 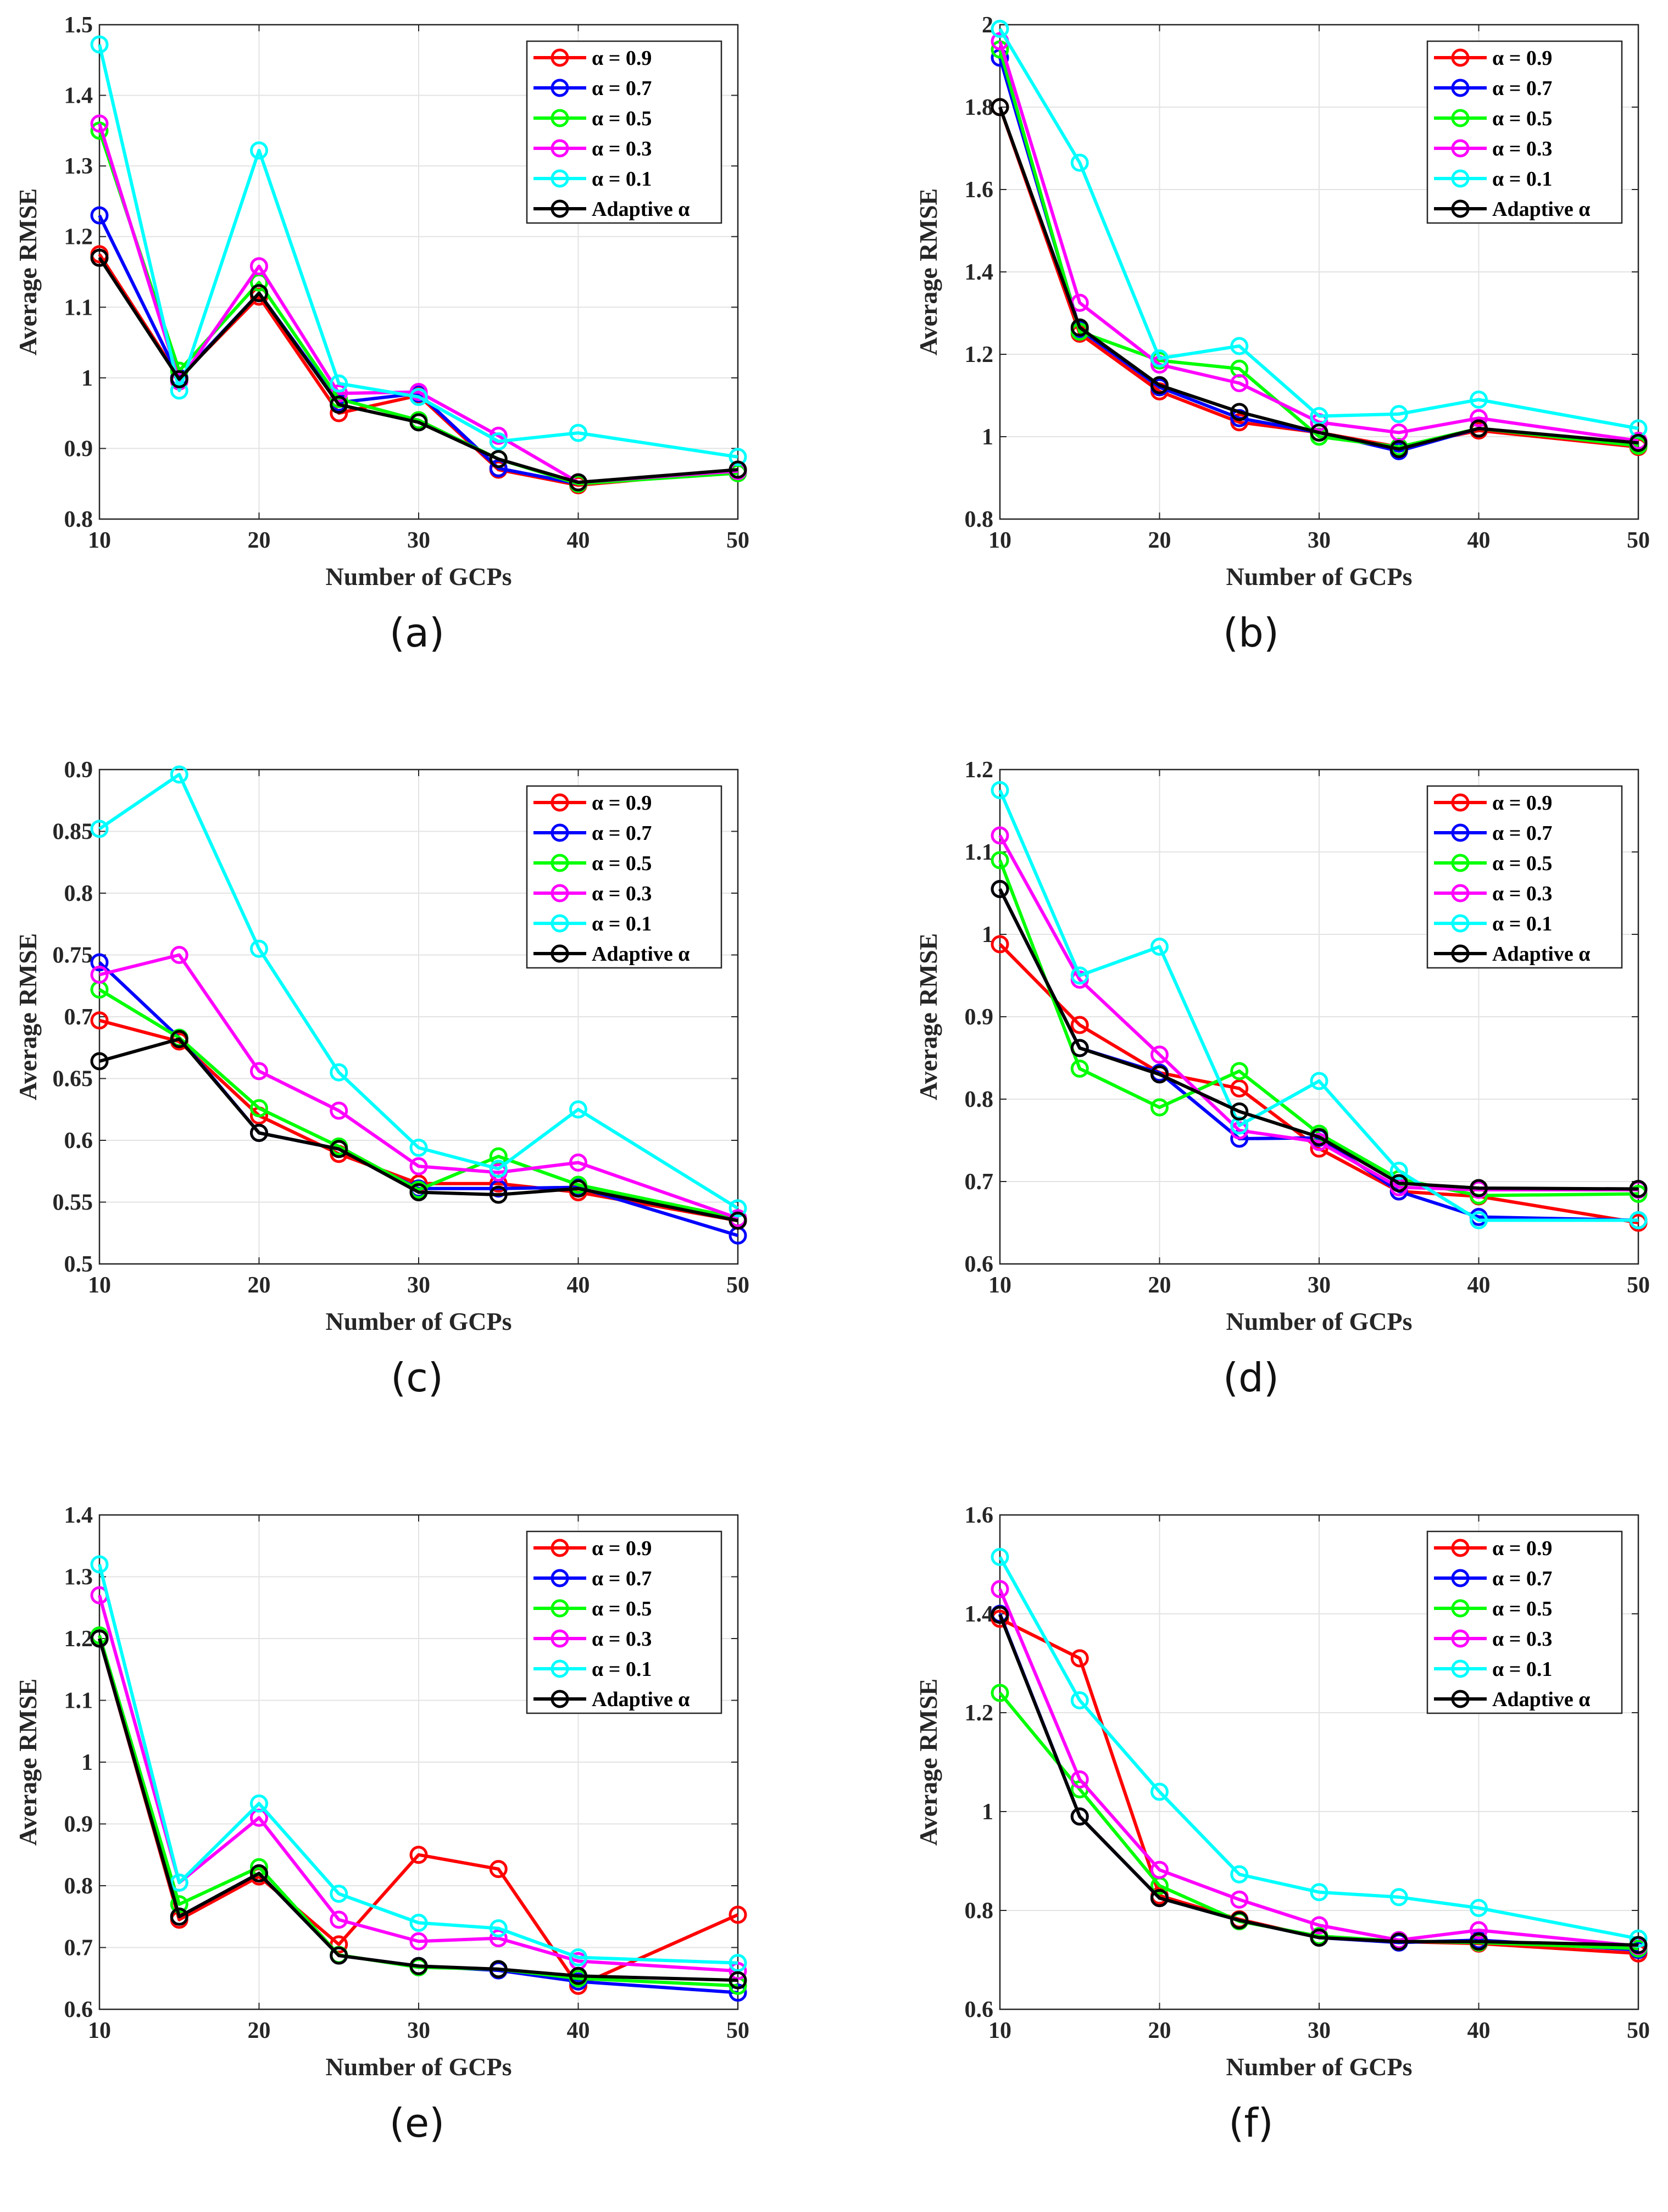 I want to click on legend-label: α = 0.9, so click(x=622, y=1548).